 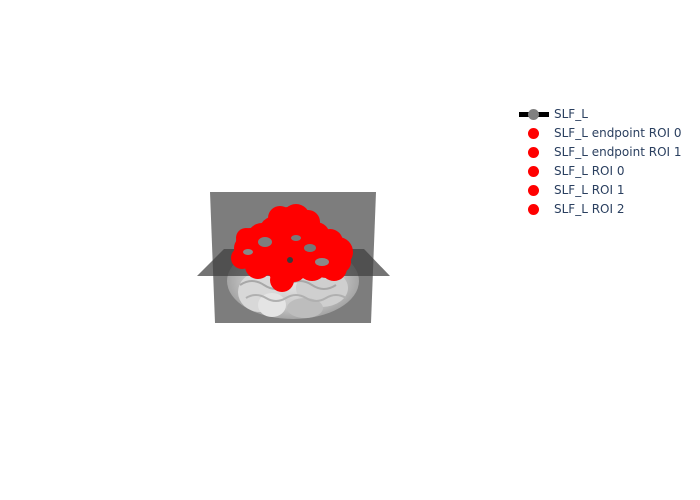 I want to click on legend-label: SLF_L ROI 0, so click(x=589, y=171).